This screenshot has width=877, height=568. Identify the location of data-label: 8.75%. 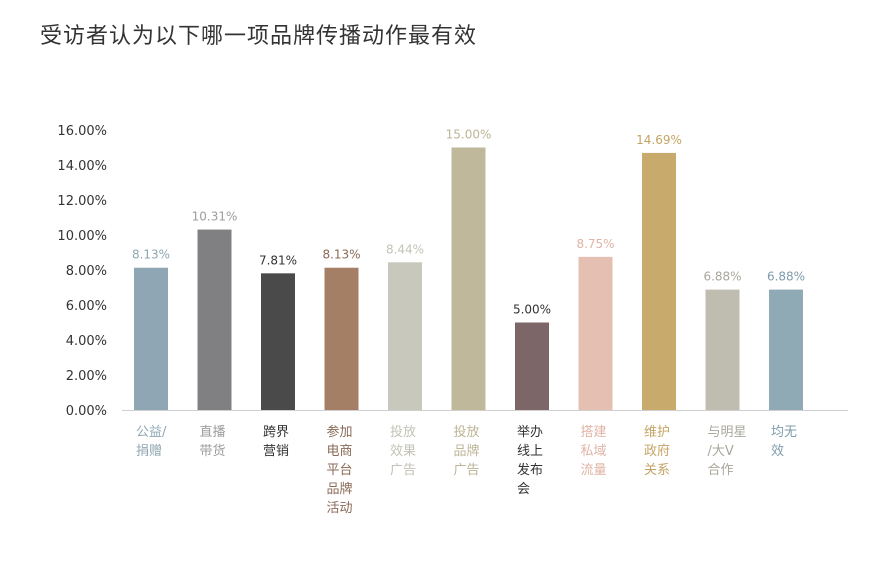
(595, 244).